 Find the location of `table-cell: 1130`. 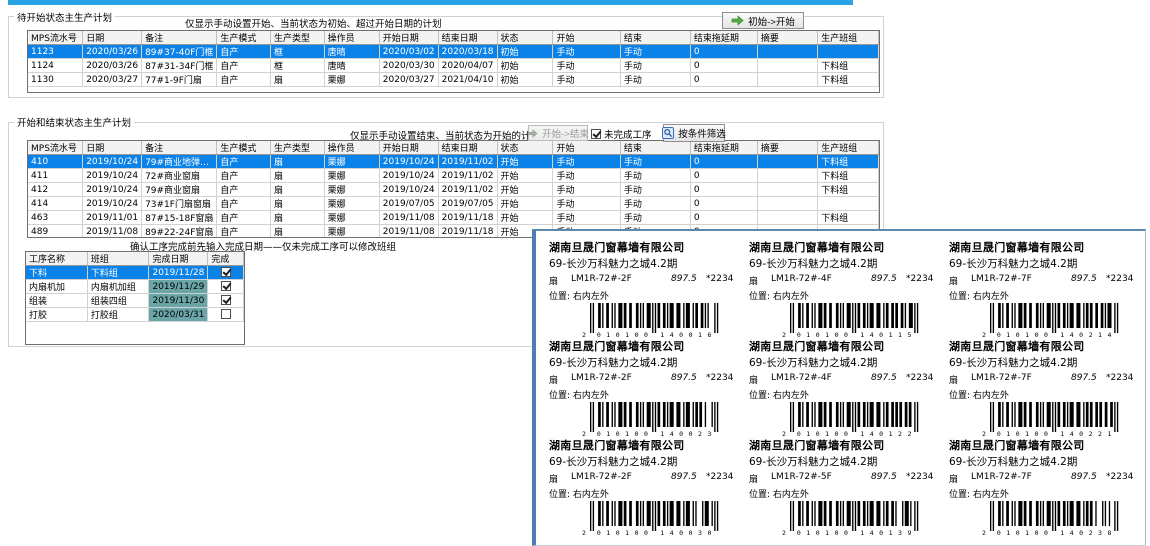

table-cell: 1130 is located at coordinates (56, 79).